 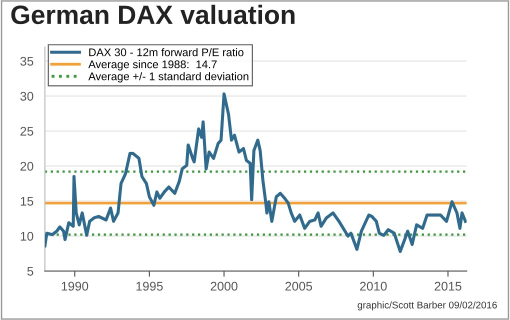 I want to click on legend-label: Average +/- 1 standard deviation, so click(x=168, y=77).